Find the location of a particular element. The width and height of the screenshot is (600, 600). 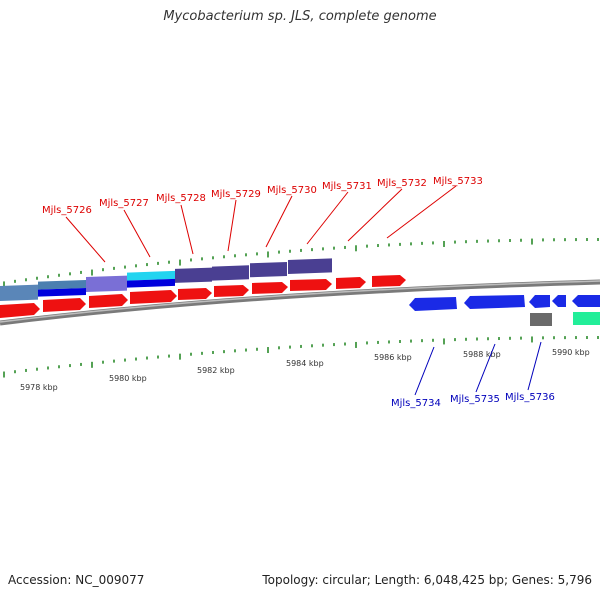

genome-backbone is located at coordinates (300, 302).